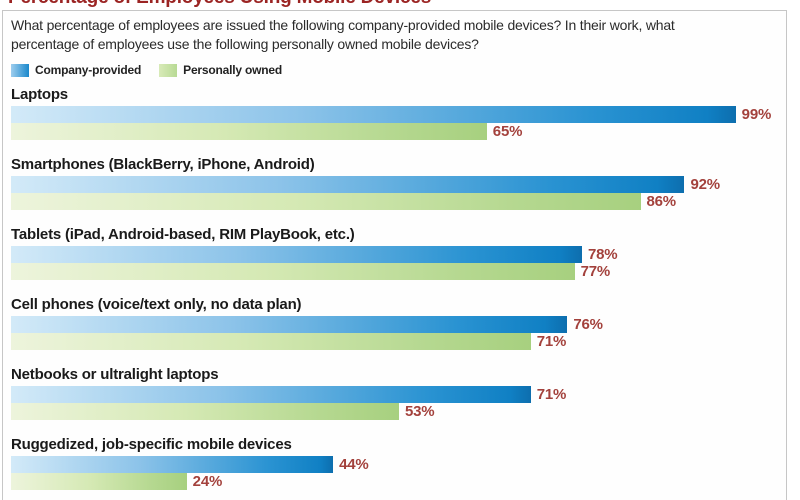 The image size is (800, 500). I want to click on category-label: Netbooks or ultralight laptops, so click(115, 374).